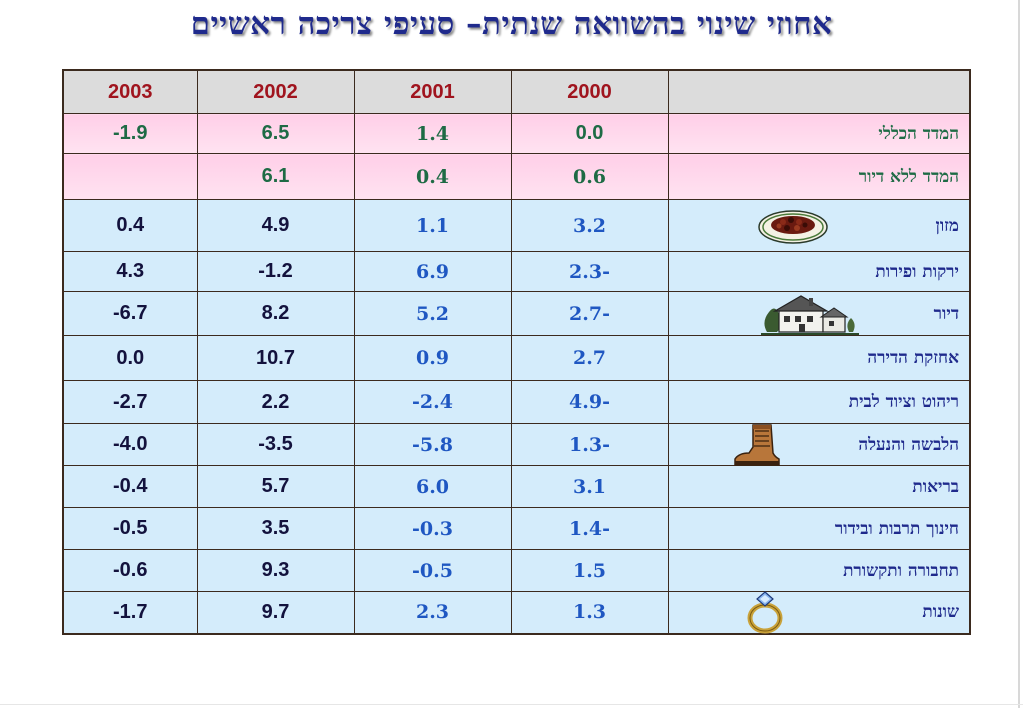 The height and width of the screenshot is (708, 1023). Describe the element at coordinates (275, 271) in the screenshot. I see `cell-2002: -1.2` at that location.